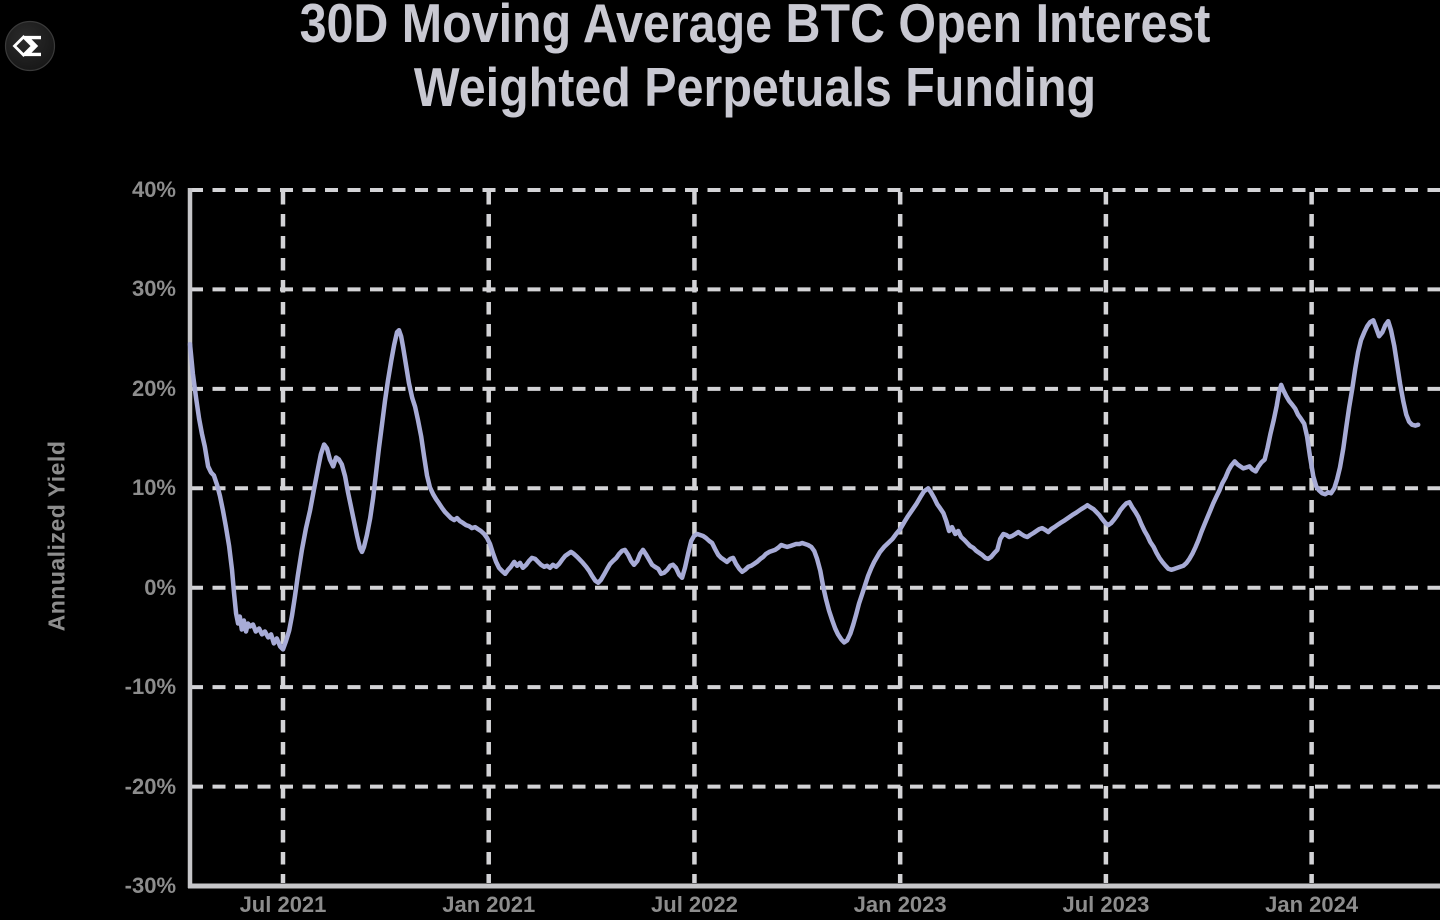  What do you see at coordinates (755, 87) in the screenshot?
I see `chart-title-line2: Weighted Perpetuals Funding` at bounding box center [755, 87].